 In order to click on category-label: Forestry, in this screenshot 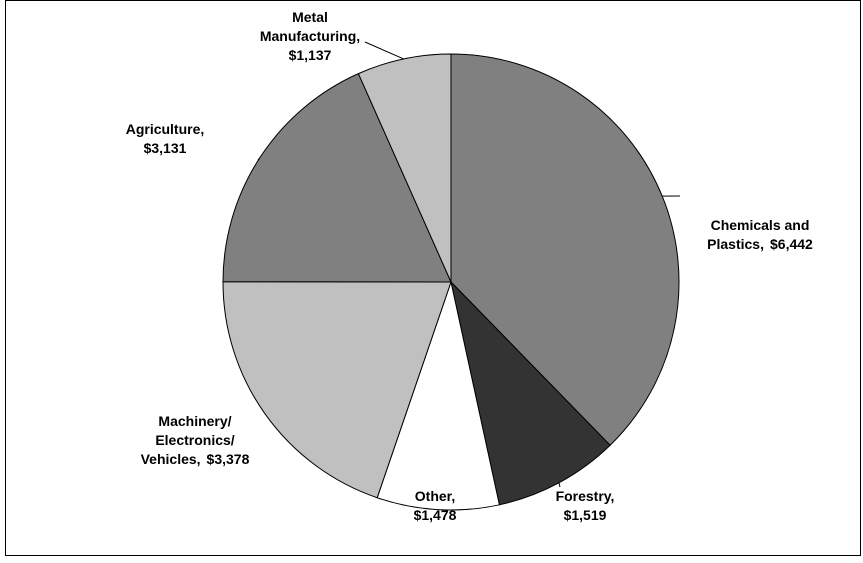, I will do `click(585, 496)`.